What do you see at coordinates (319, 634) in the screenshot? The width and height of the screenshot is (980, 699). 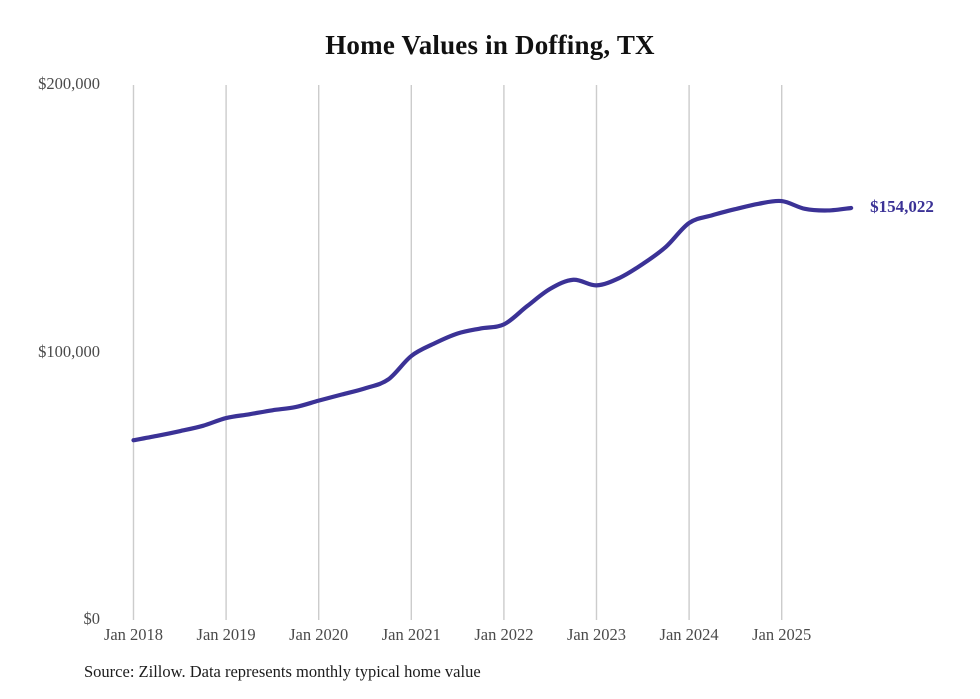 I see `x-axis-tick-label: Jan 2020` at bounding box center [319, 634].